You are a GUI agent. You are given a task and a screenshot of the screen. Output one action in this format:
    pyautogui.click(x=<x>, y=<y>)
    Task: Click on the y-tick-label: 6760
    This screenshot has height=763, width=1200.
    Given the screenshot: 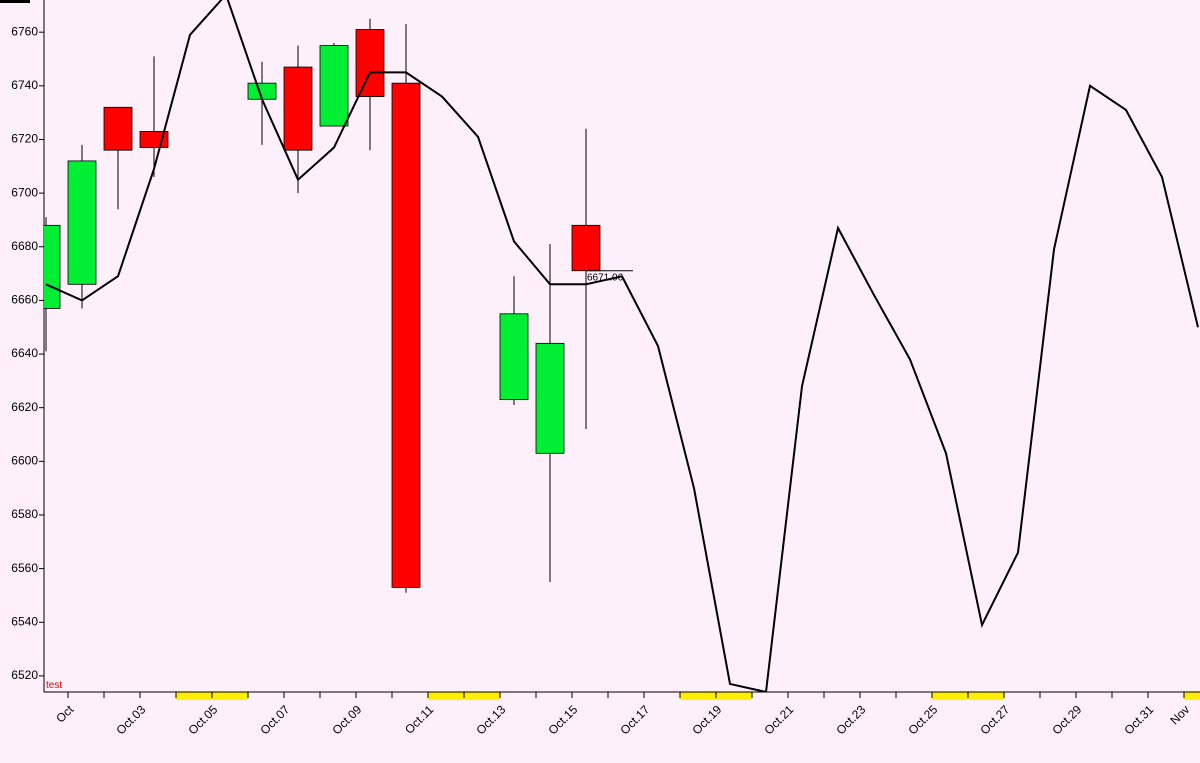 What is the action you would take?
    pyautogui.click(x=24, y=31)
    